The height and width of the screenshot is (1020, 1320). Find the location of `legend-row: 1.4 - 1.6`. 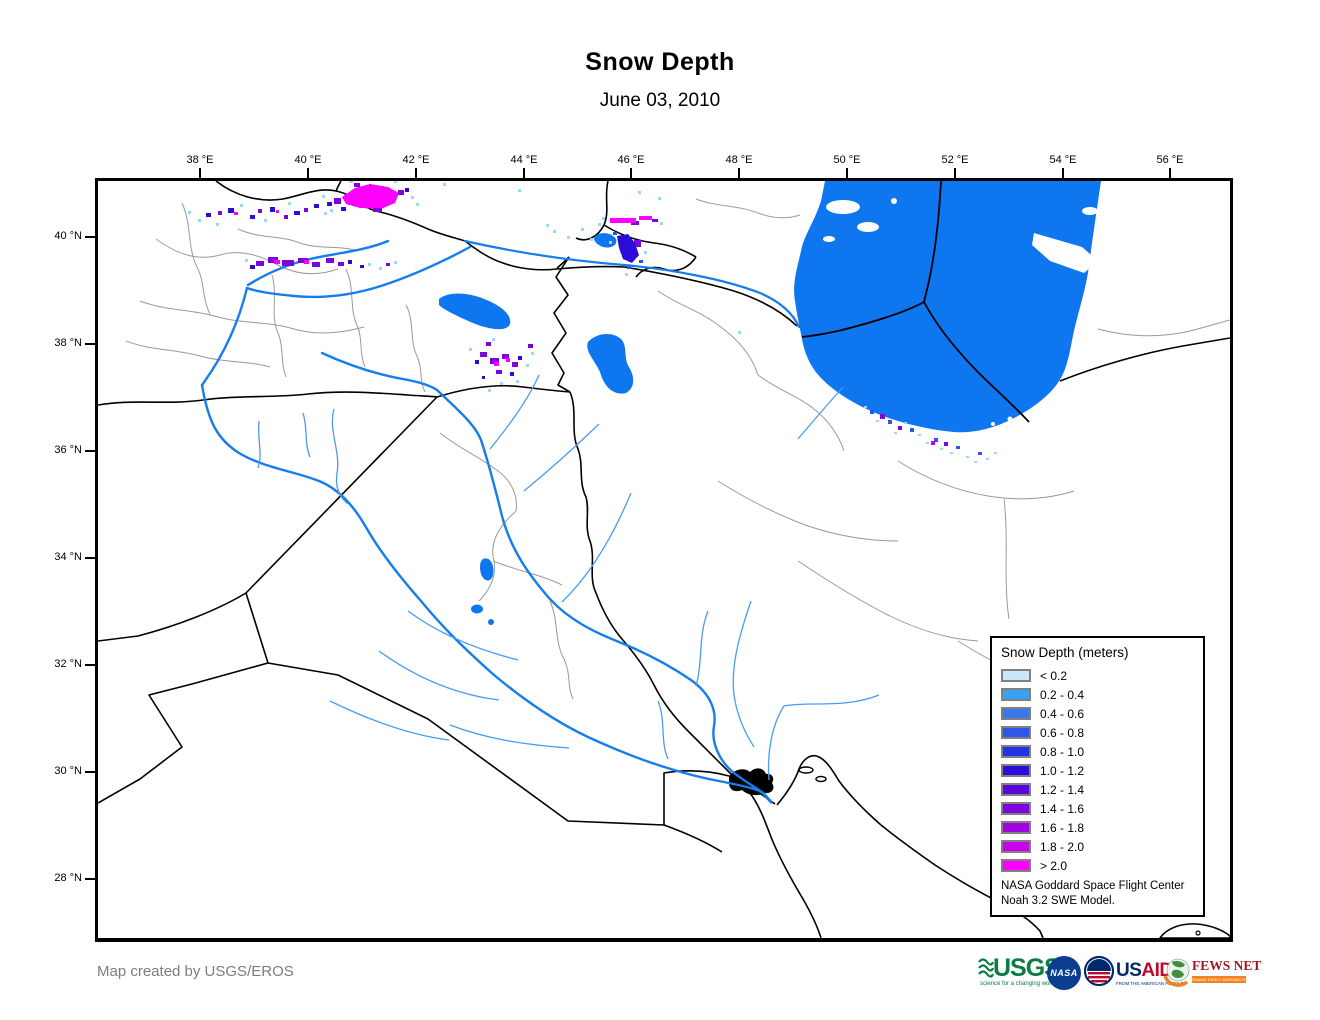

legend-row: 1.4 - 1.6 is located at coordinates (1097, 808).